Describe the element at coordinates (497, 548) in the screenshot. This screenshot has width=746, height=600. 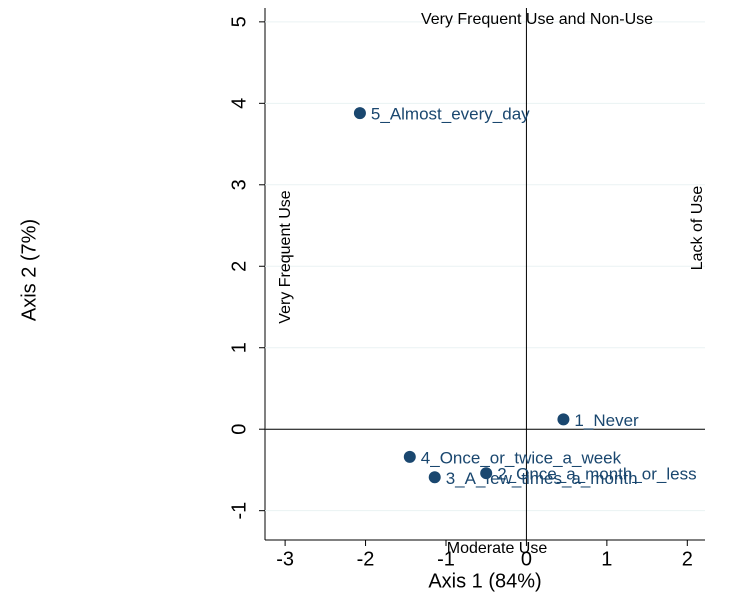
I see `annotation: Moderate Use` at that location.